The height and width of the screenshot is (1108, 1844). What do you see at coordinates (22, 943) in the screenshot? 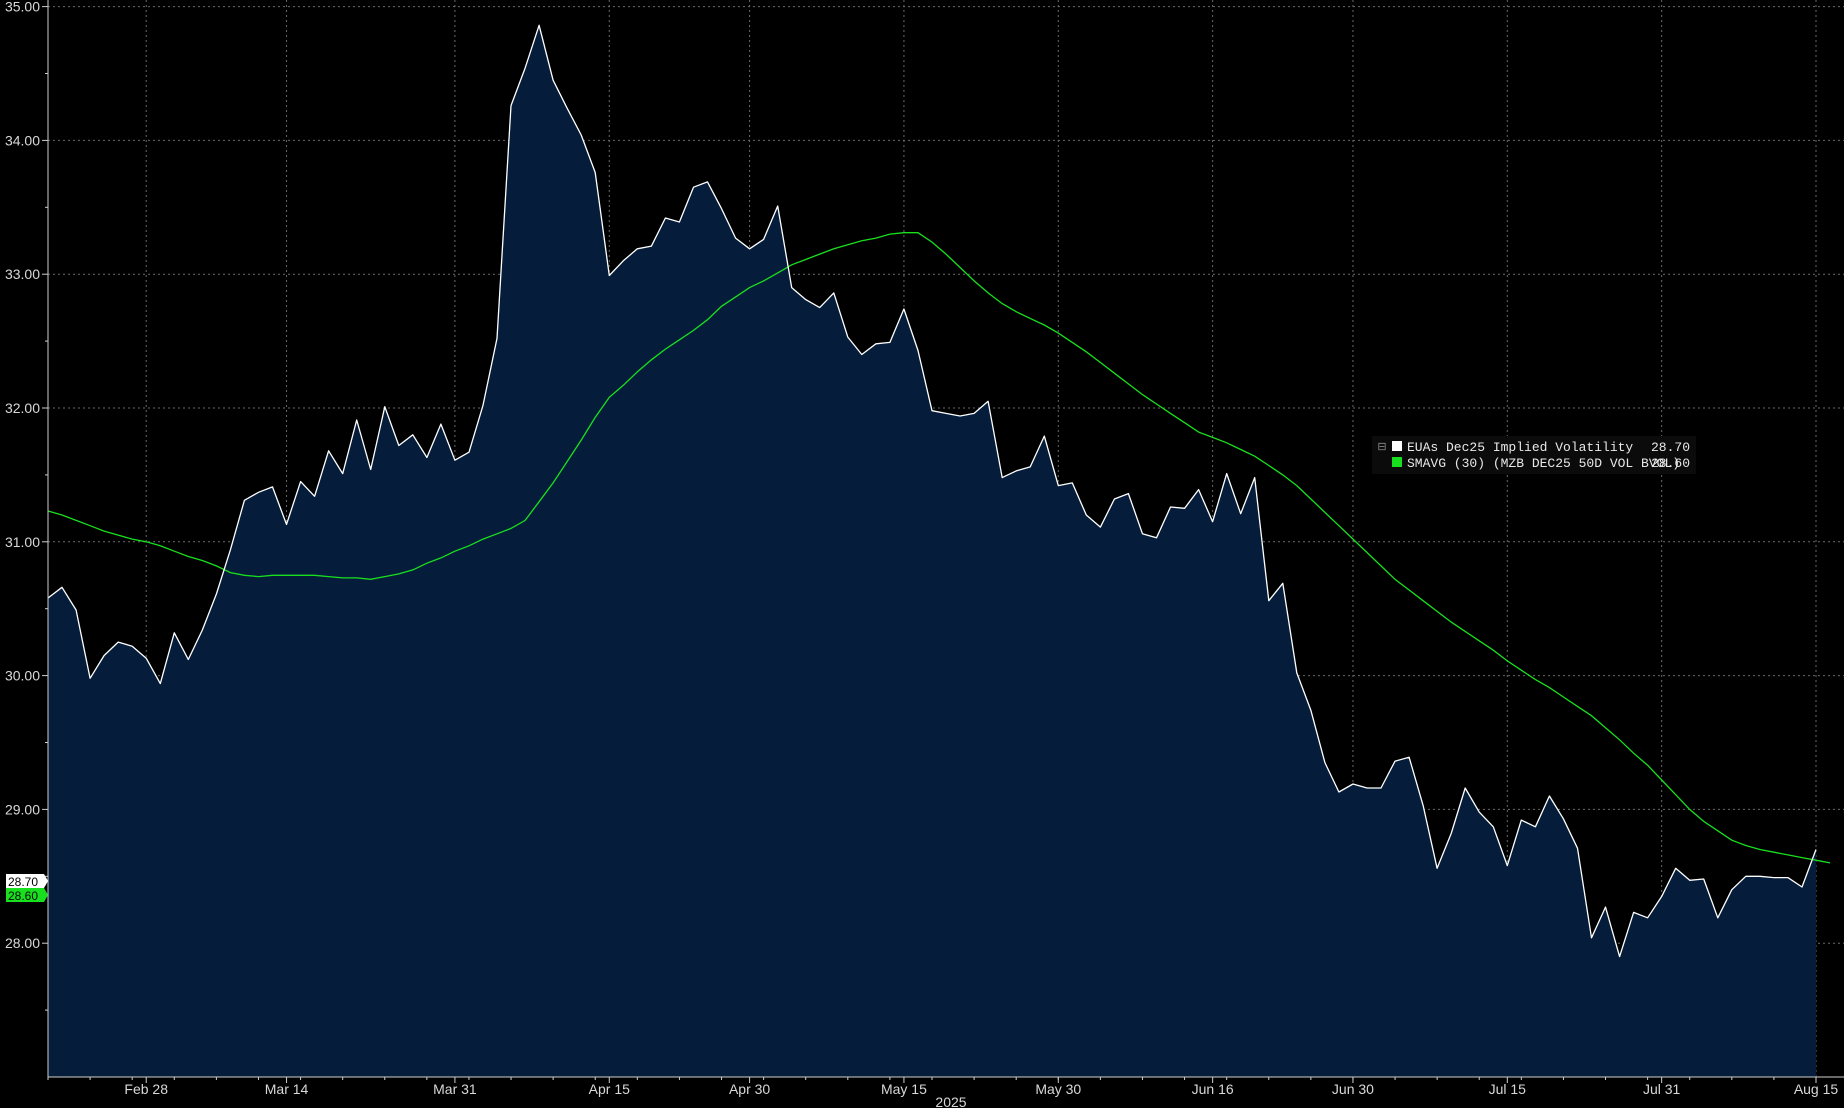
I see `y-tick-label: 28.00` at bounding box center [22, 943].